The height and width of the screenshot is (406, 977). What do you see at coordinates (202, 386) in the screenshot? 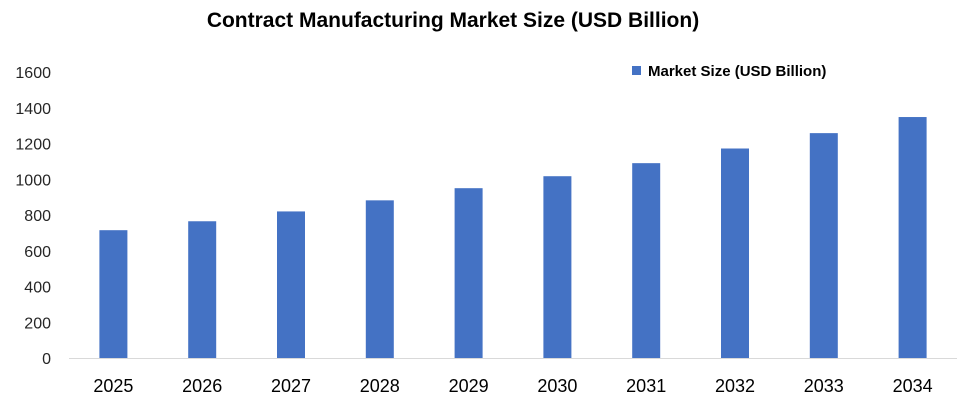
I see `x-tick-label: 2026` at bounding box center [202, 386].